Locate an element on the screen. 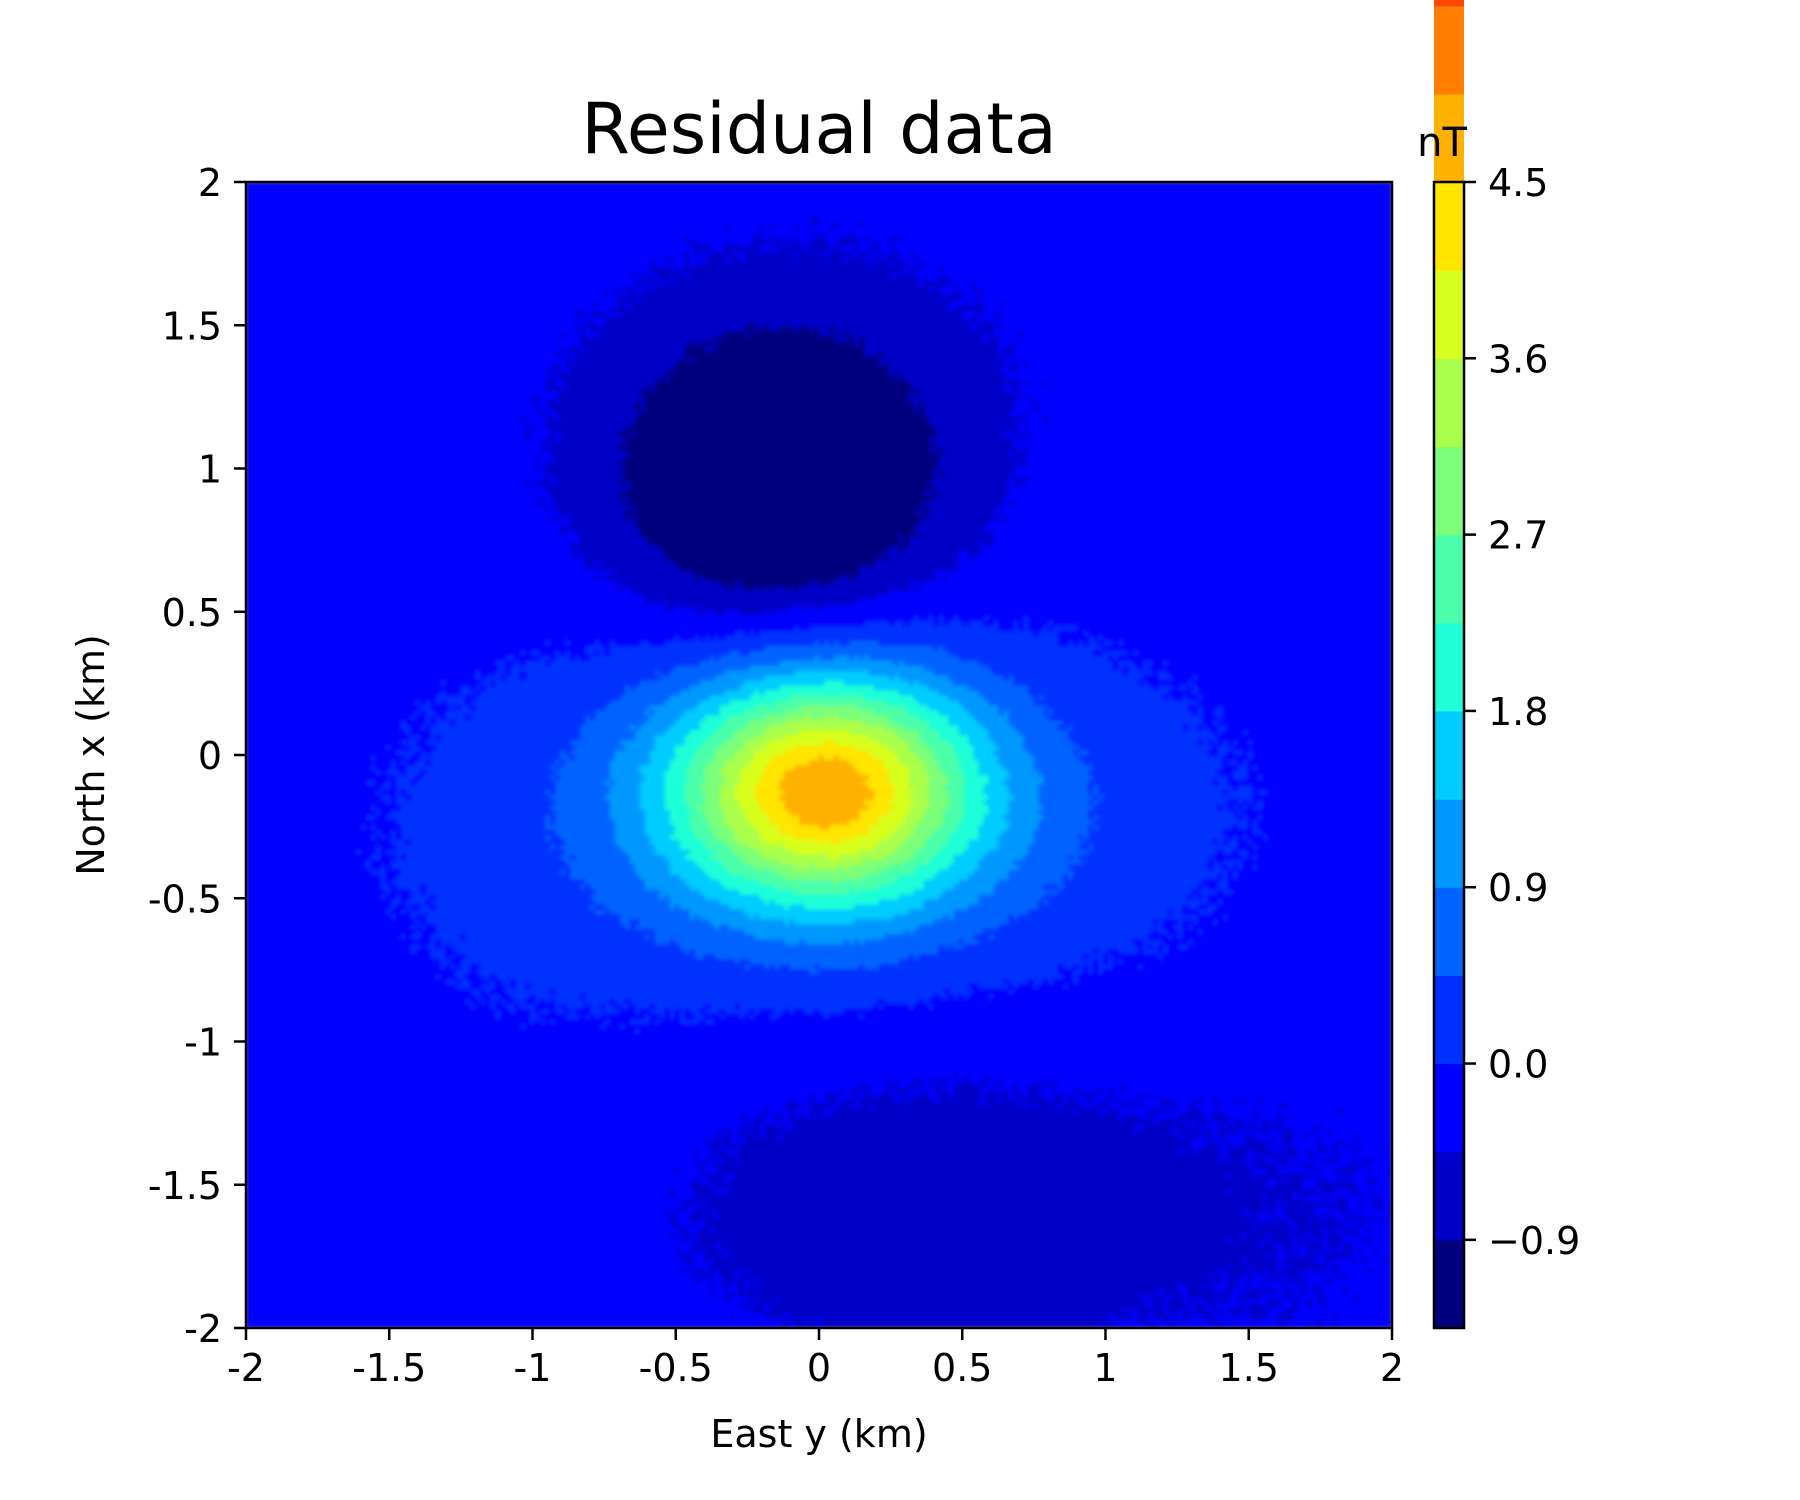  colorbar-tick-label: 4.5 is located at coordinates (1518, 183).